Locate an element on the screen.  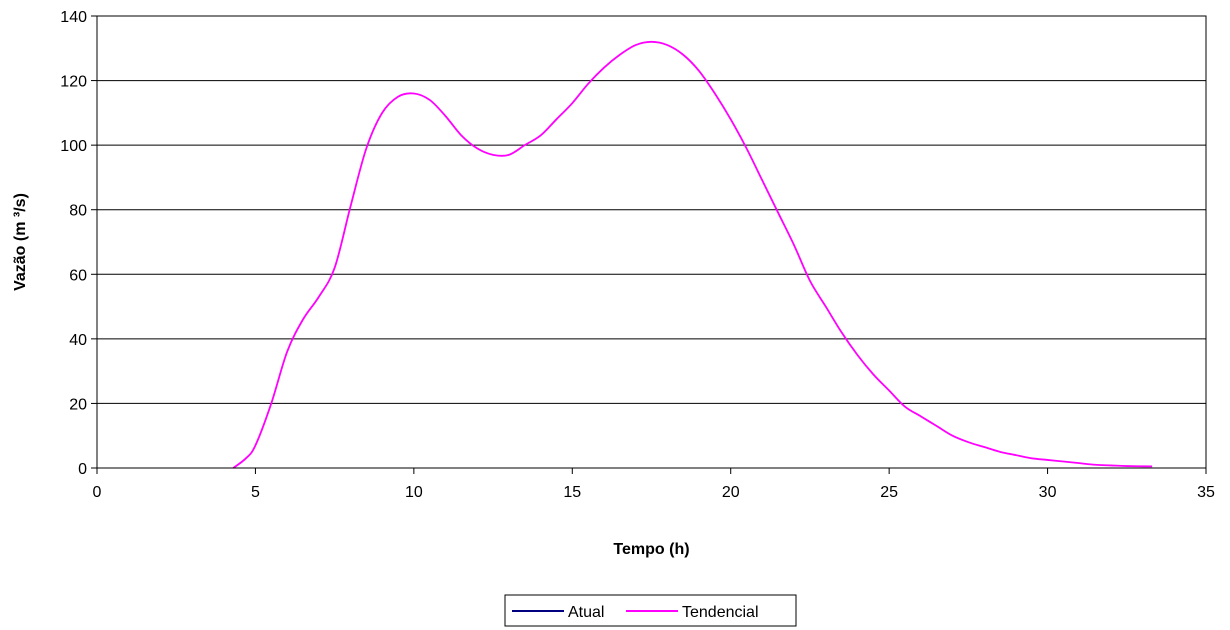
y-tick-label: 40 is located at coordinates (78, 340).